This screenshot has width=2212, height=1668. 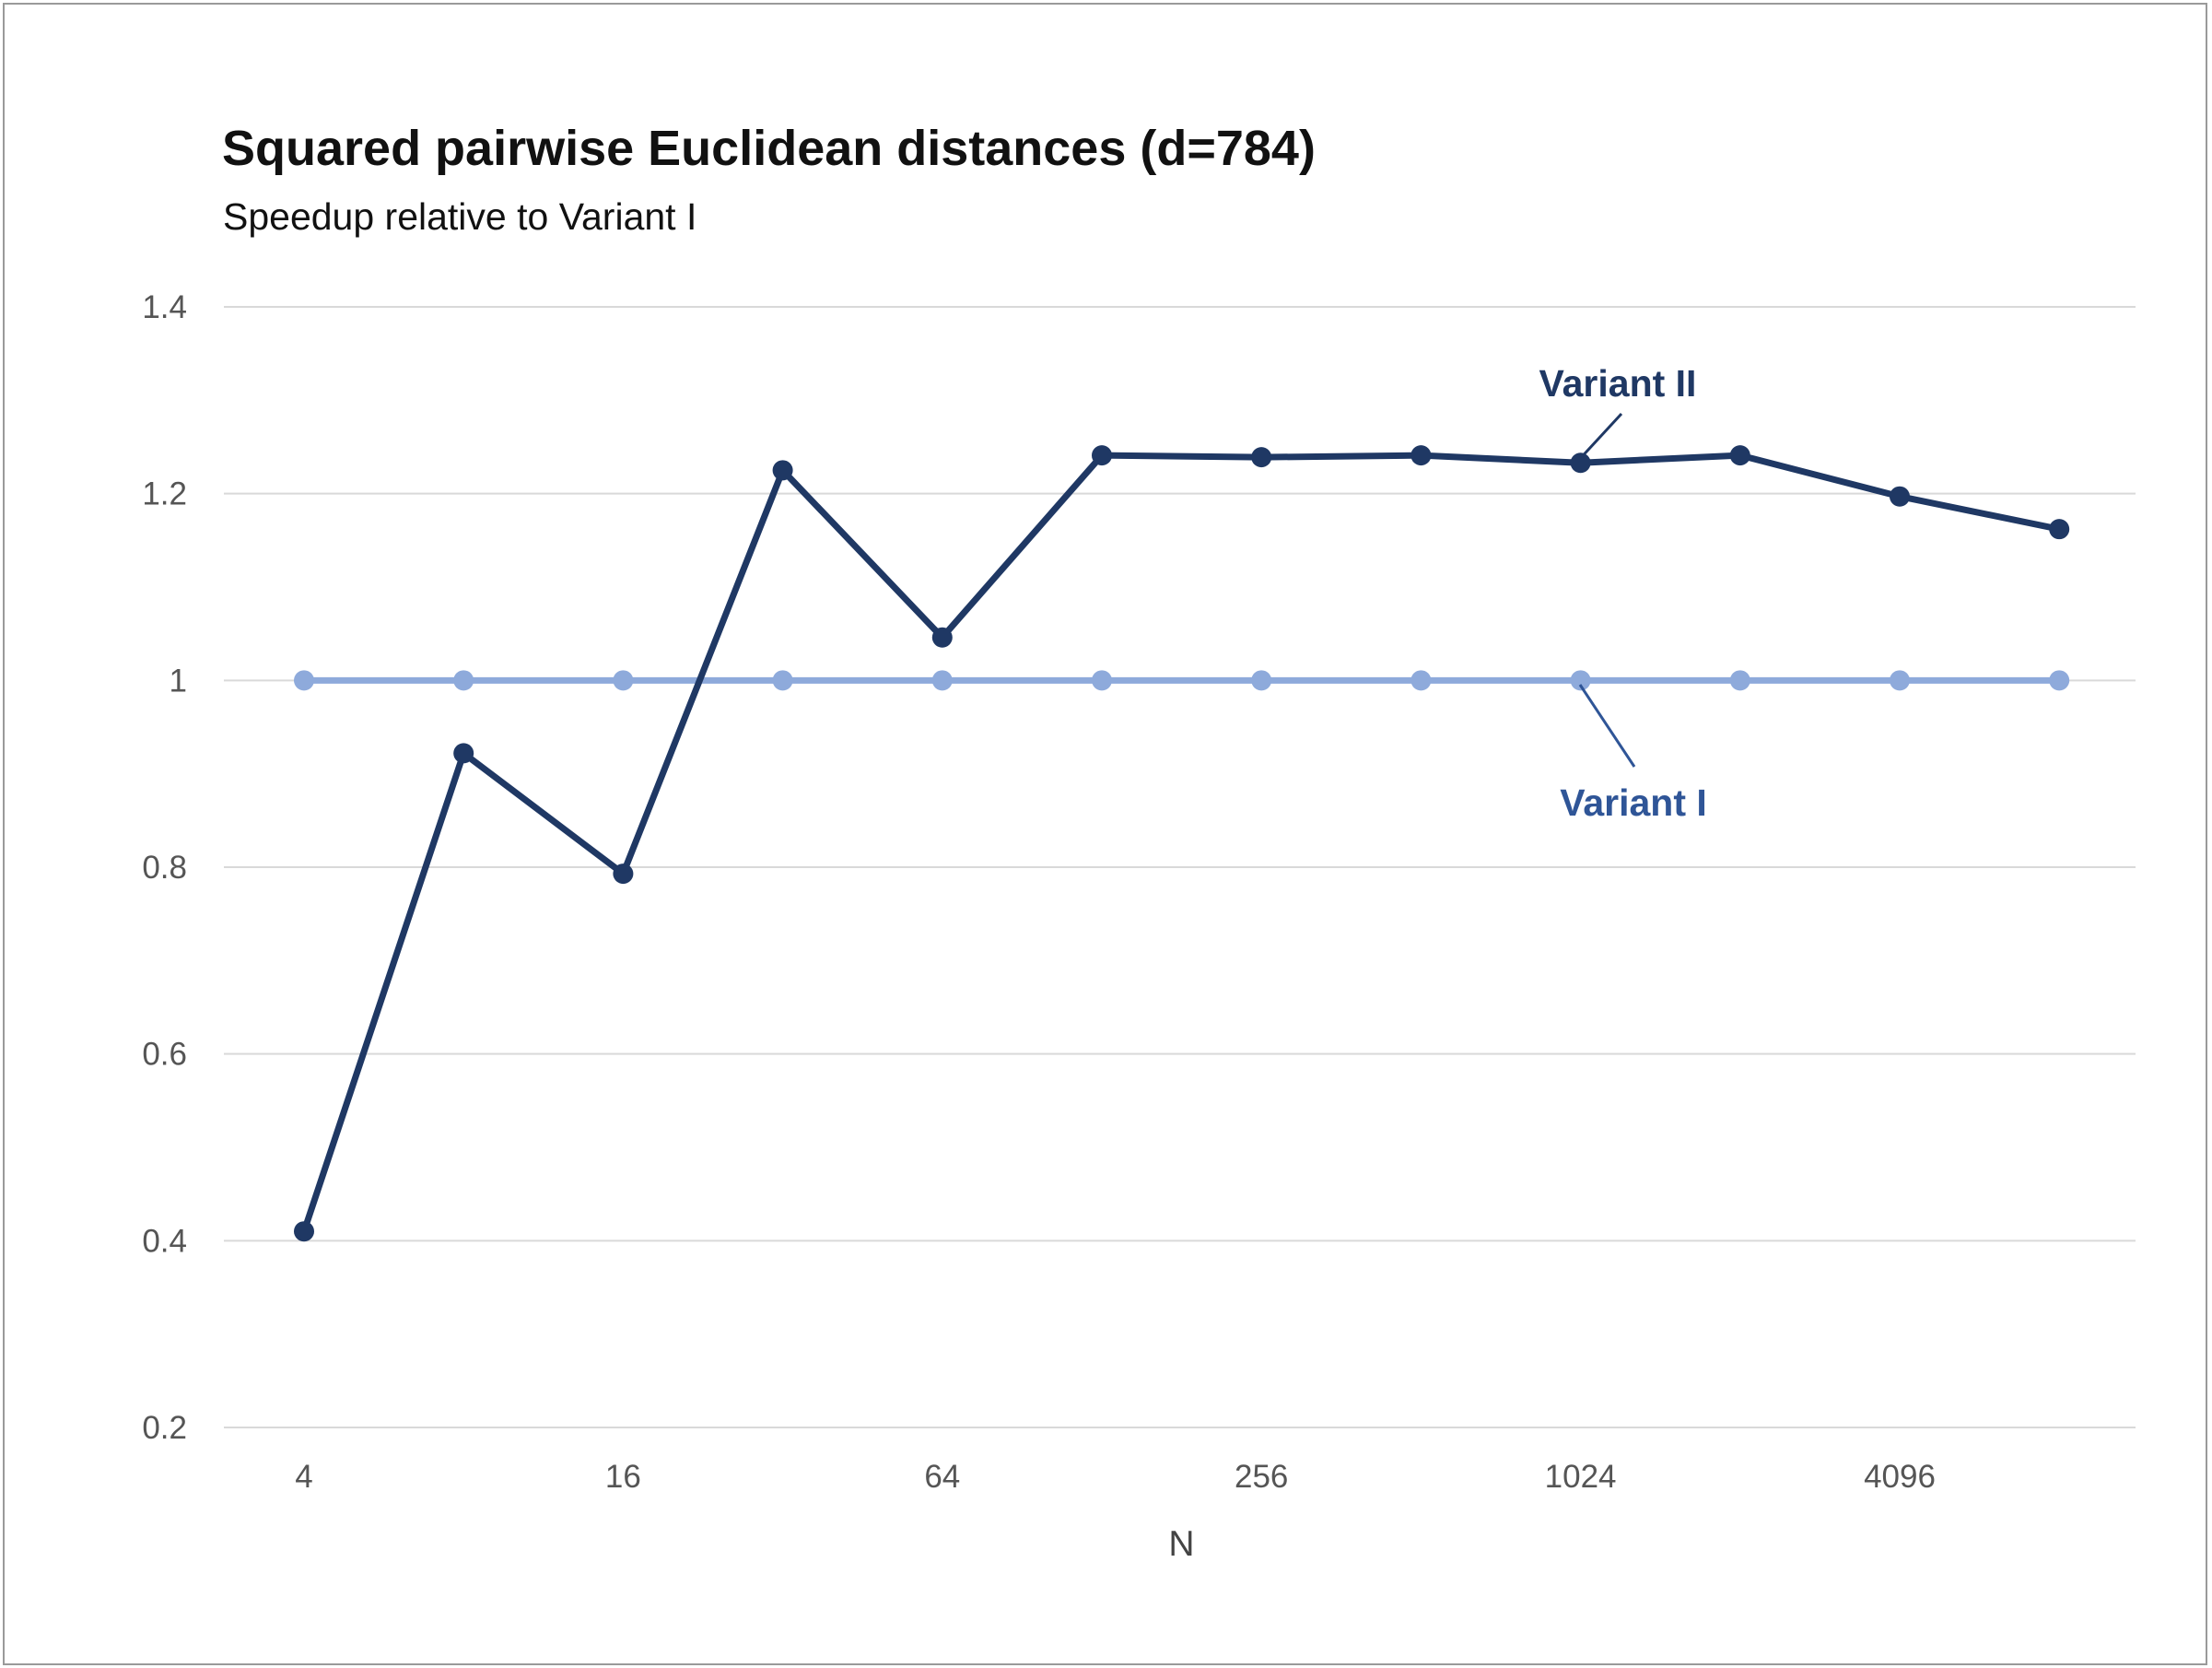 I want to click on series-label-variant-ii: Variant II, so click(x=1618, y=383).